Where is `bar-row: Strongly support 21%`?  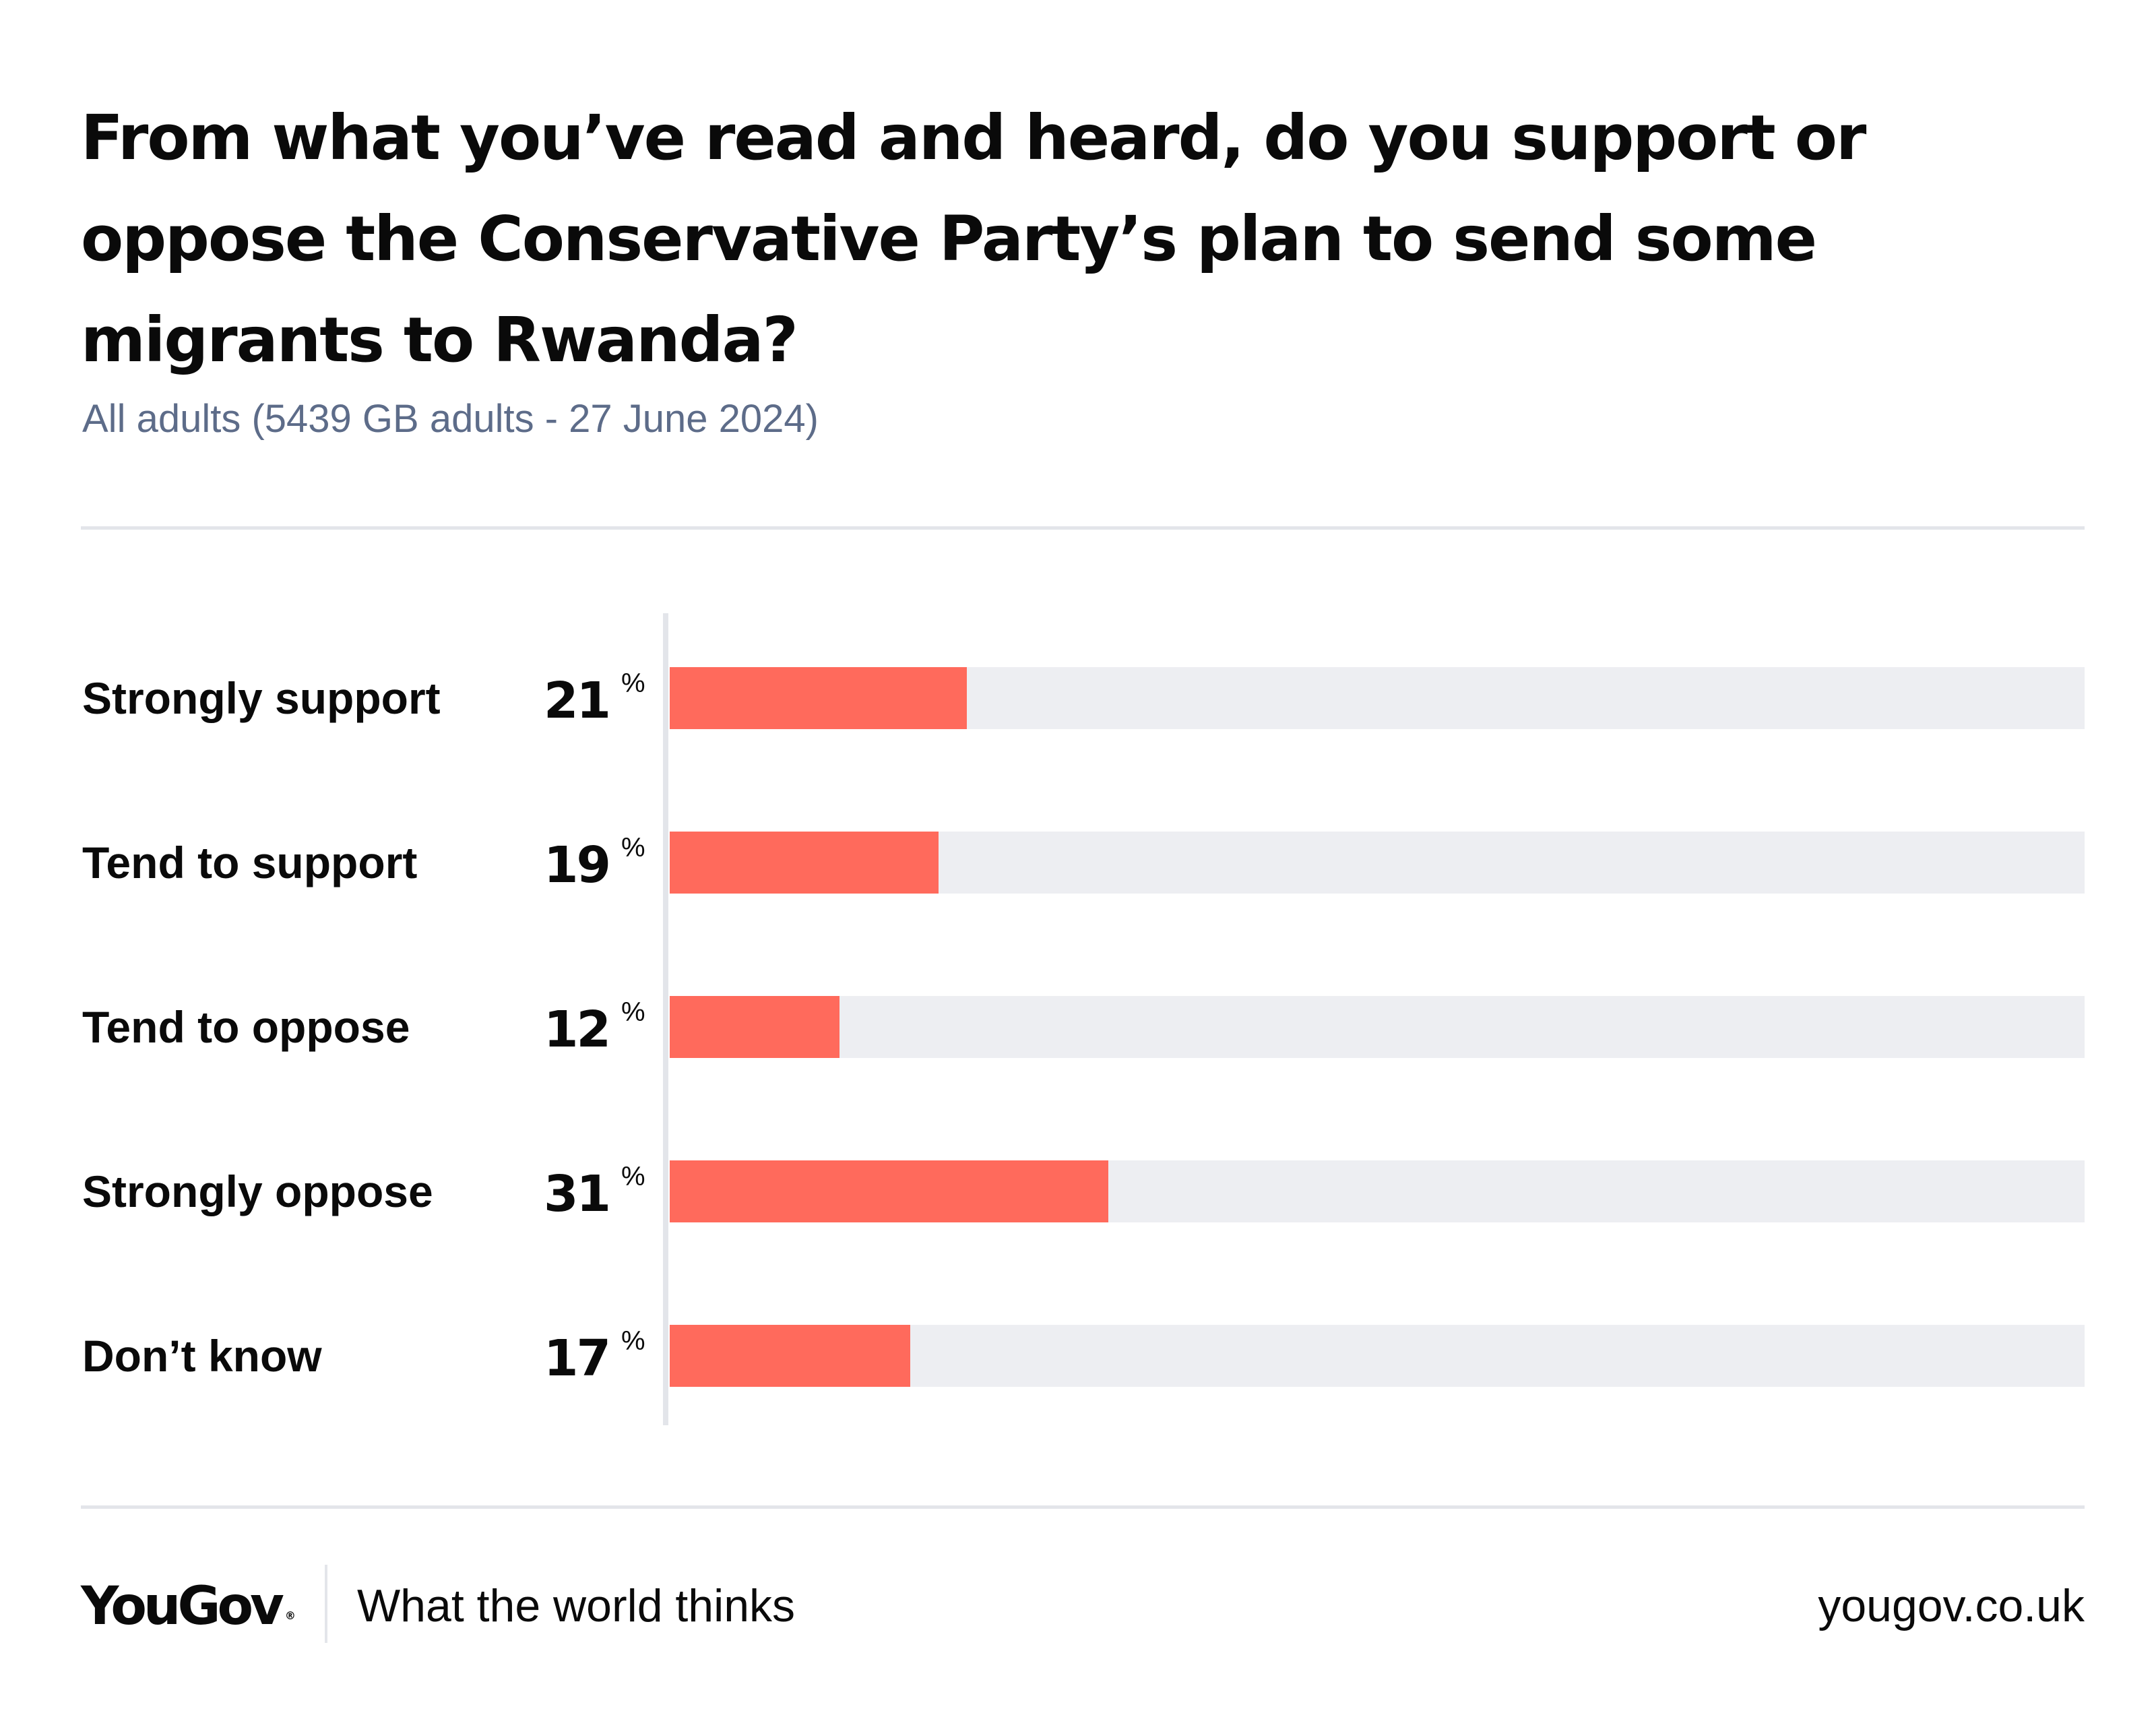 bar-row: Strongly support 21% is located at coordinates (1078, 698).